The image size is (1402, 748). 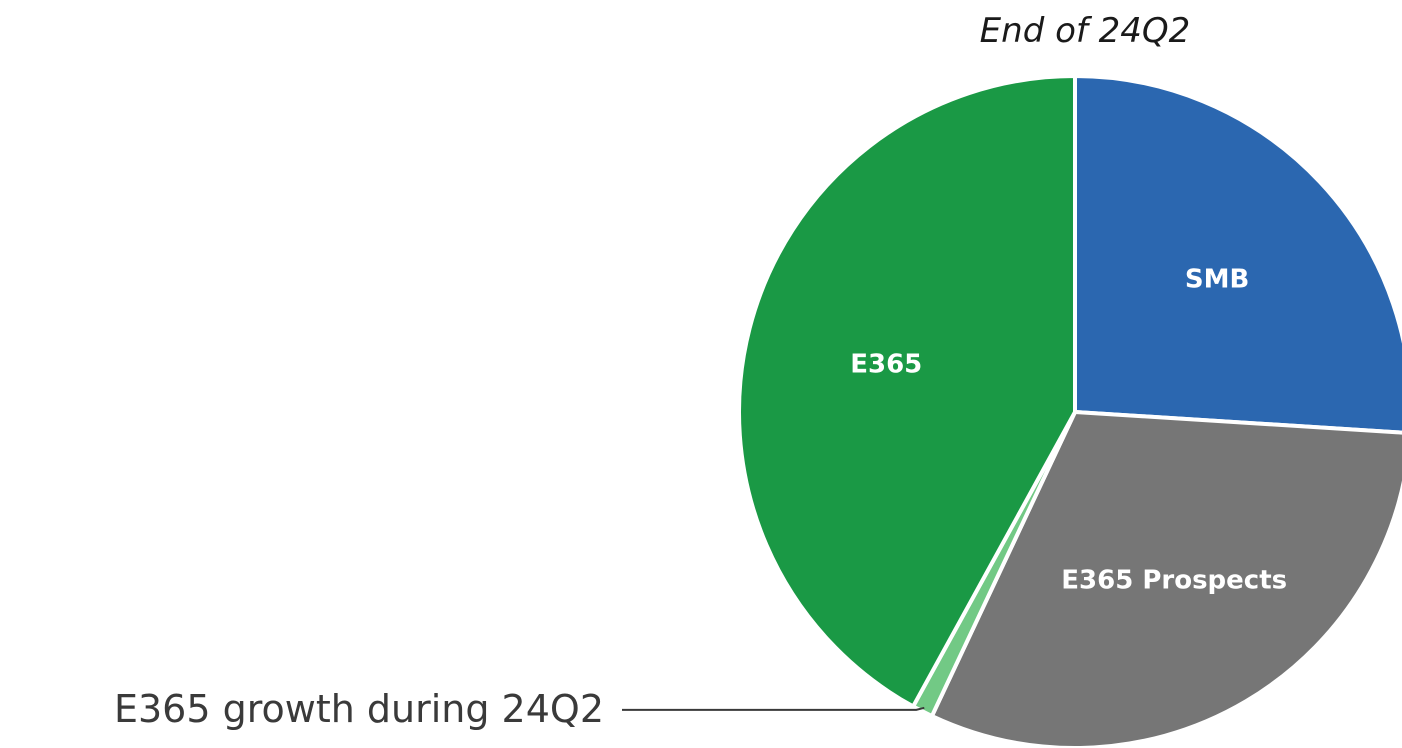 I want to click on pie-callouts: E365 growth during 24Q2, so click(x=519, y=709).